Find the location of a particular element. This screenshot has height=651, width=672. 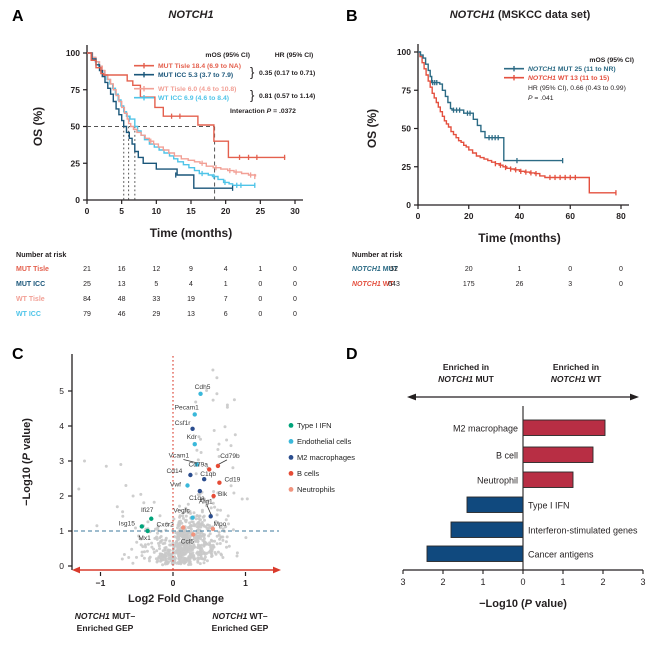

legend-entry-mut-tisle: MUT Tisle 18.4 (6.9 to NA) is located at coordinates (199, 66).